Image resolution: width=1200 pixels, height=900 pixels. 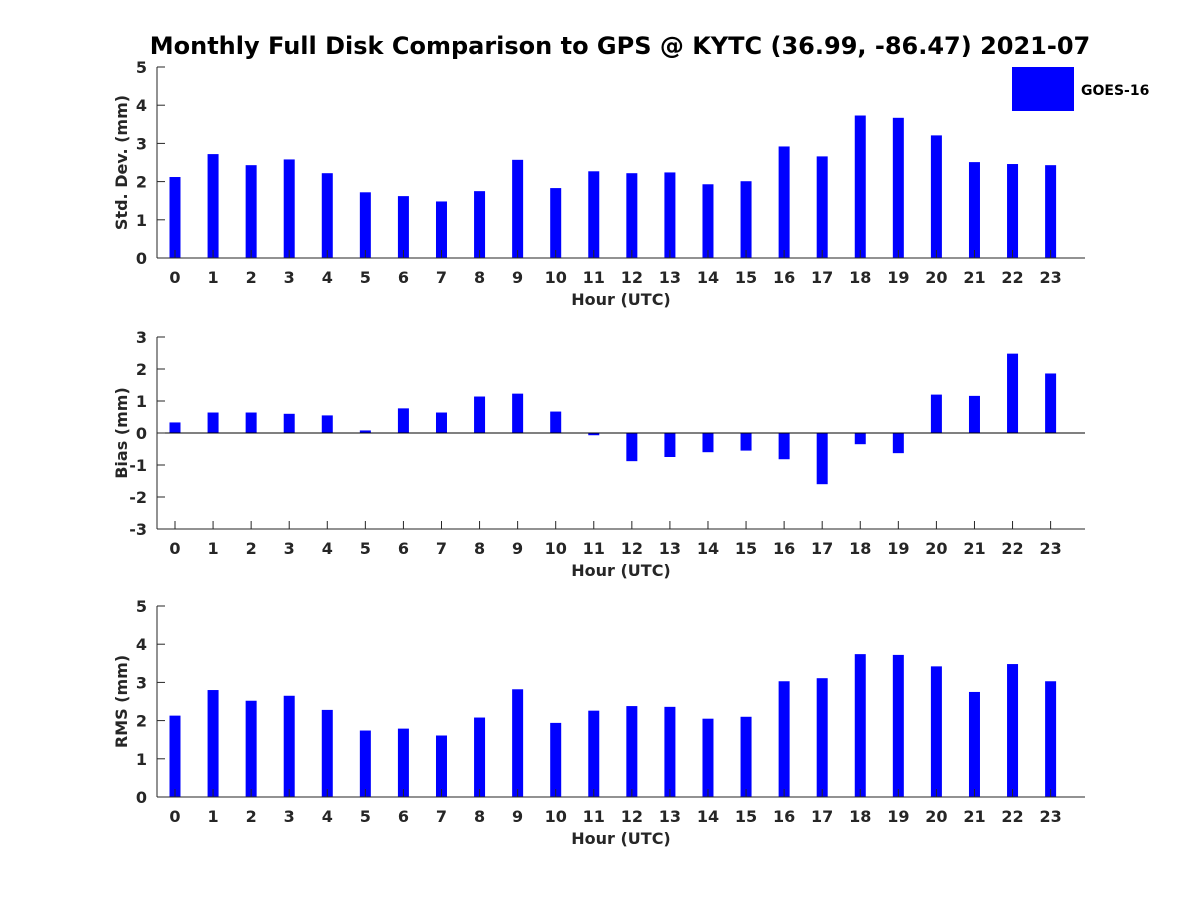 What do you see at coordinates (621, 570) in the screenshot?
I see `bias-x-label: Hour (UTC)` at bounding box center [621, 570].